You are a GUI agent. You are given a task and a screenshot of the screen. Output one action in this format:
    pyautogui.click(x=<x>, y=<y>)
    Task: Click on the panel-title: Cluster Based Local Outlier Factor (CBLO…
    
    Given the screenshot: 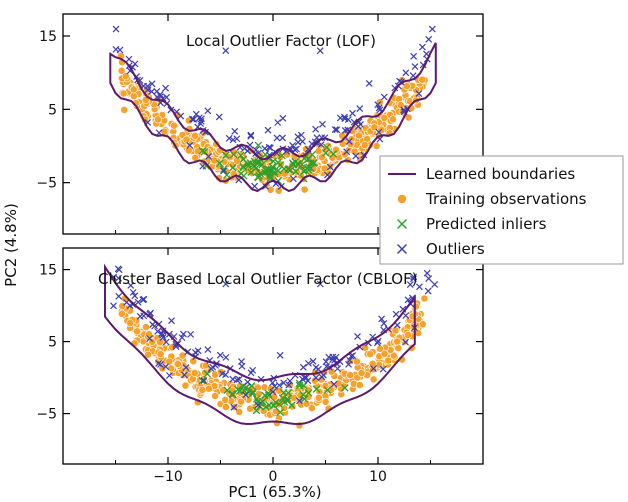 What is the action you would take?
    pyautogui.click(x=258, y=279)
    